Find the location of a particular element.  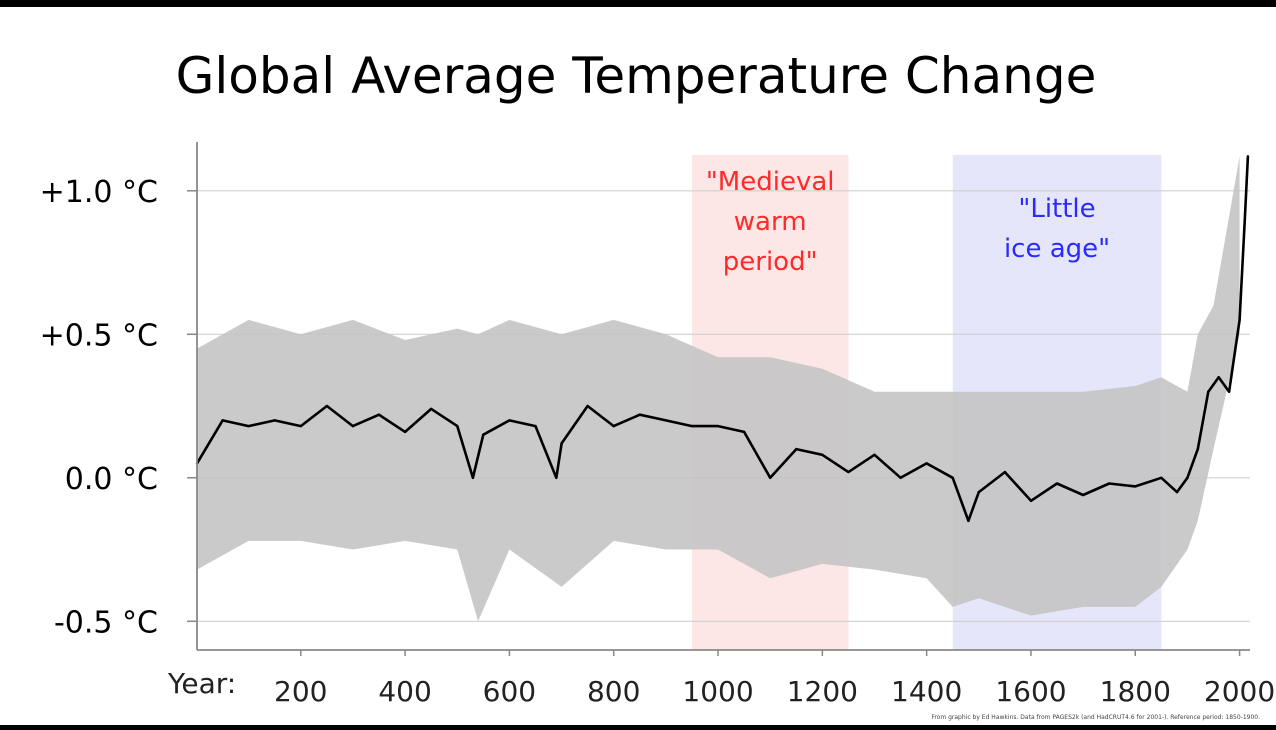

period-label-1-line-1: "Medieval is located at coordinates (770, 182).